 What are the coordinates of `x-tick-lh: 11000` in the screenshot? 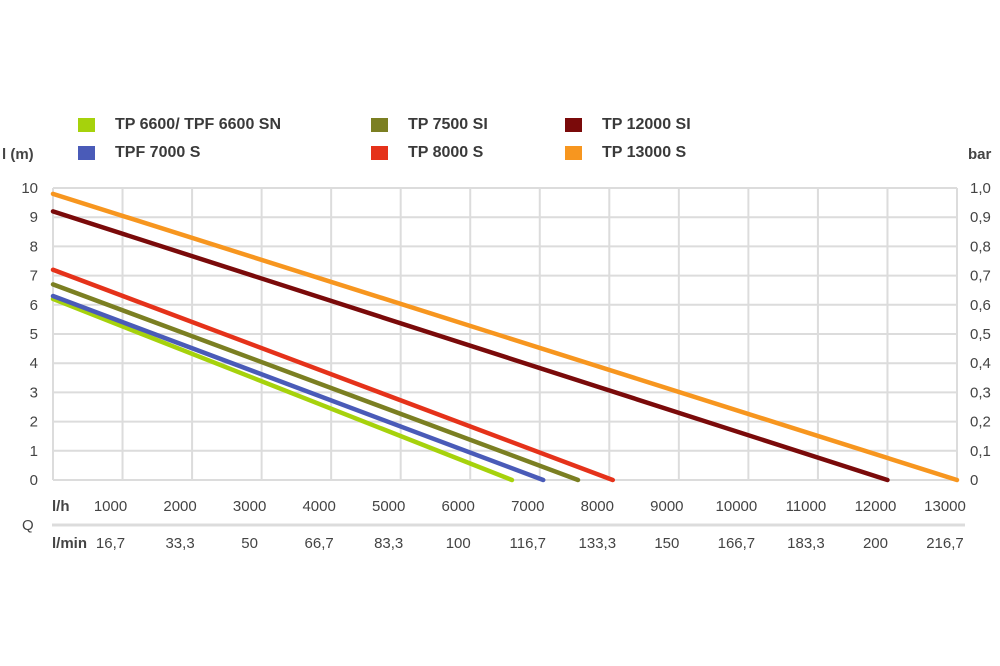 It's located at (806, 506).